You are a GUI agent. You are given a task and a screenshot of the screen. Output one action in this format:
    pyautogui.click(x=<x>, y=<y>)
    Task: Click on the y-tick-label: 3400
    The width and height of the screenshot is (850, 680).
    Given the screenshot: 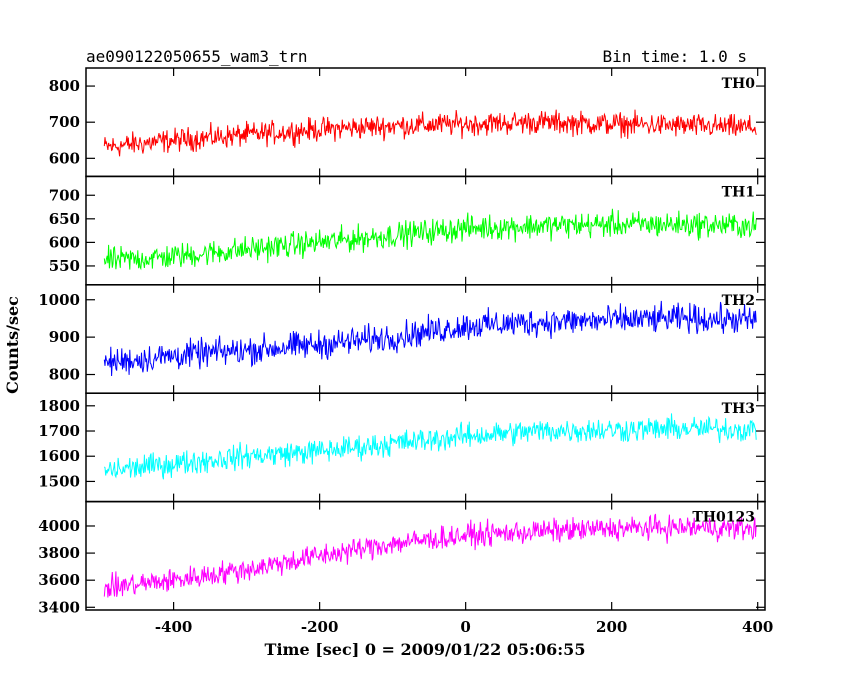 What is the action you would take?
    pyautogui.click(x=59, y=607)
    